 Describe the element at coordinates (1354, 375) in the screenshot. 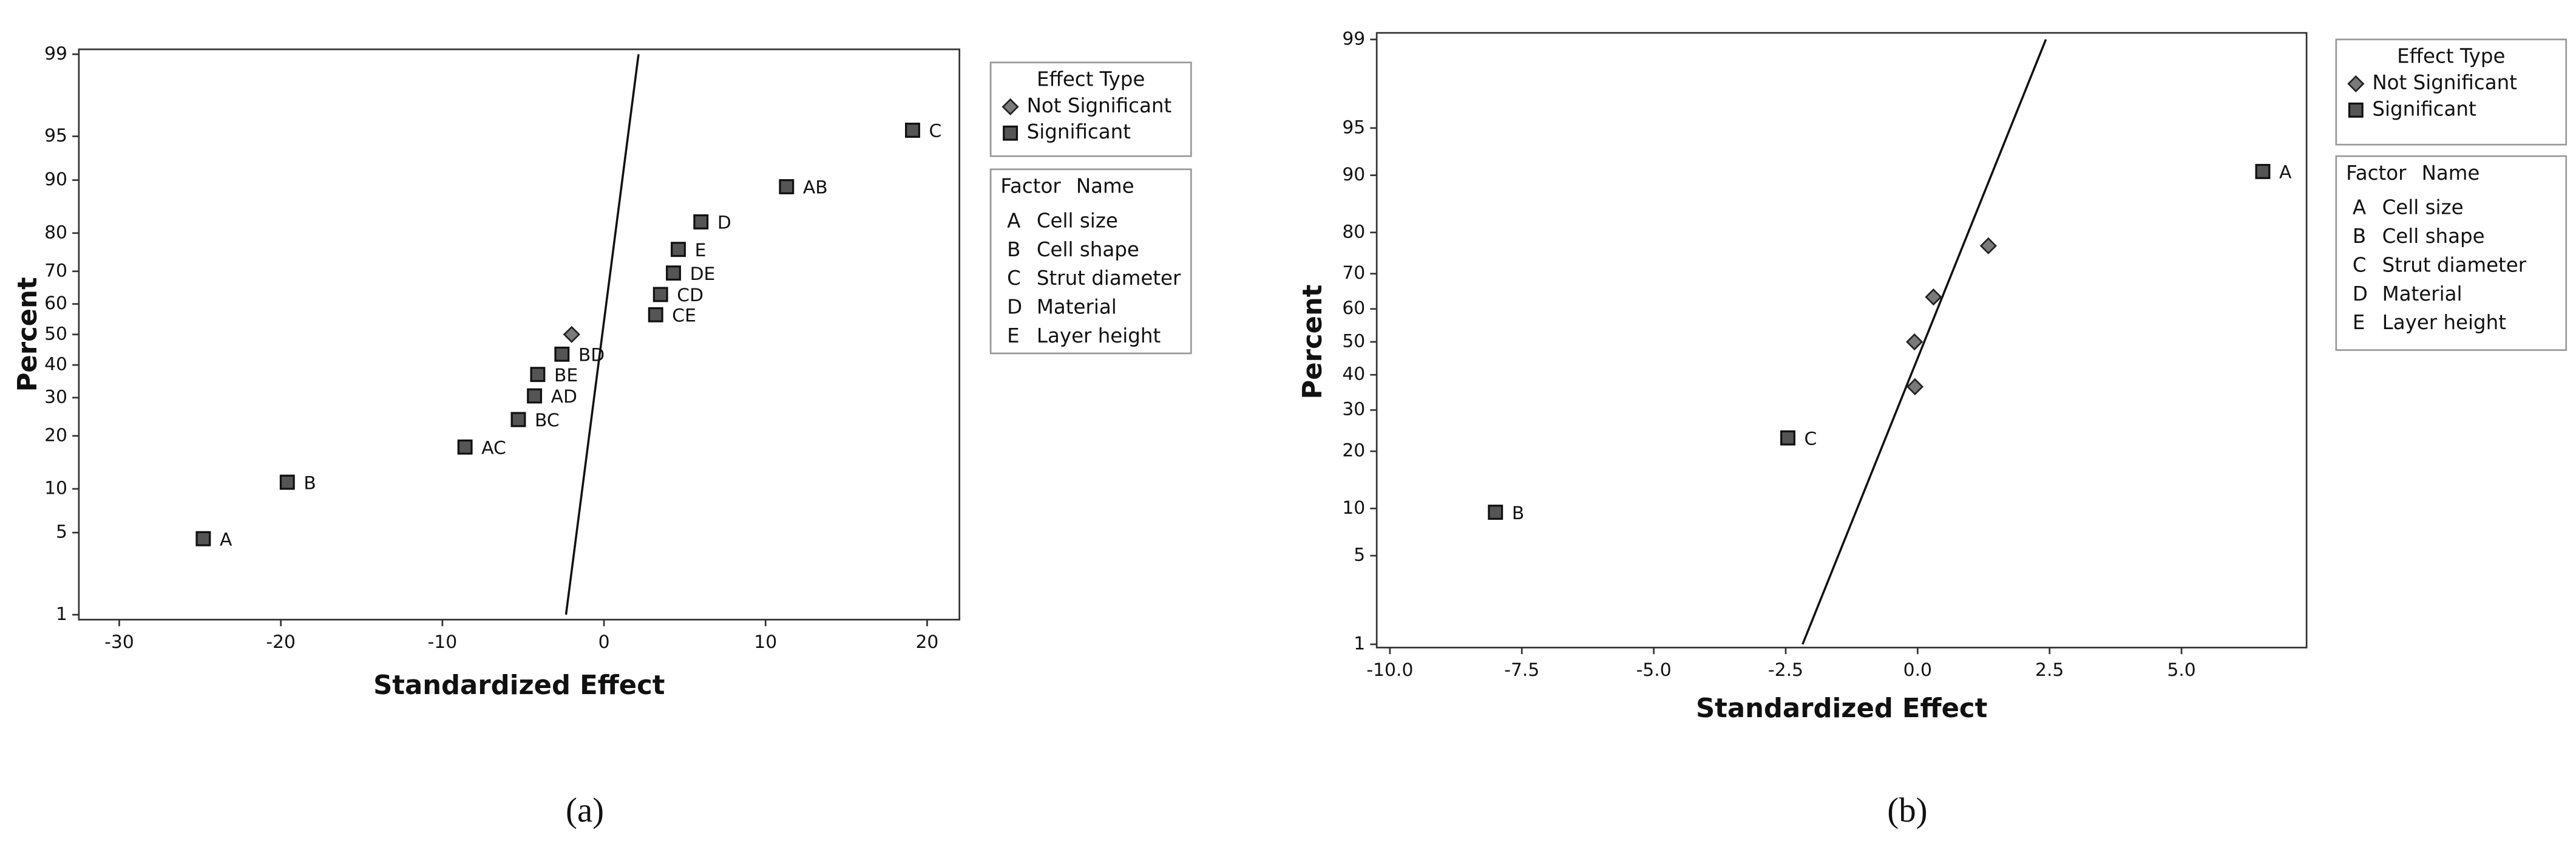

I see `y-tick-label: 40` at that location.